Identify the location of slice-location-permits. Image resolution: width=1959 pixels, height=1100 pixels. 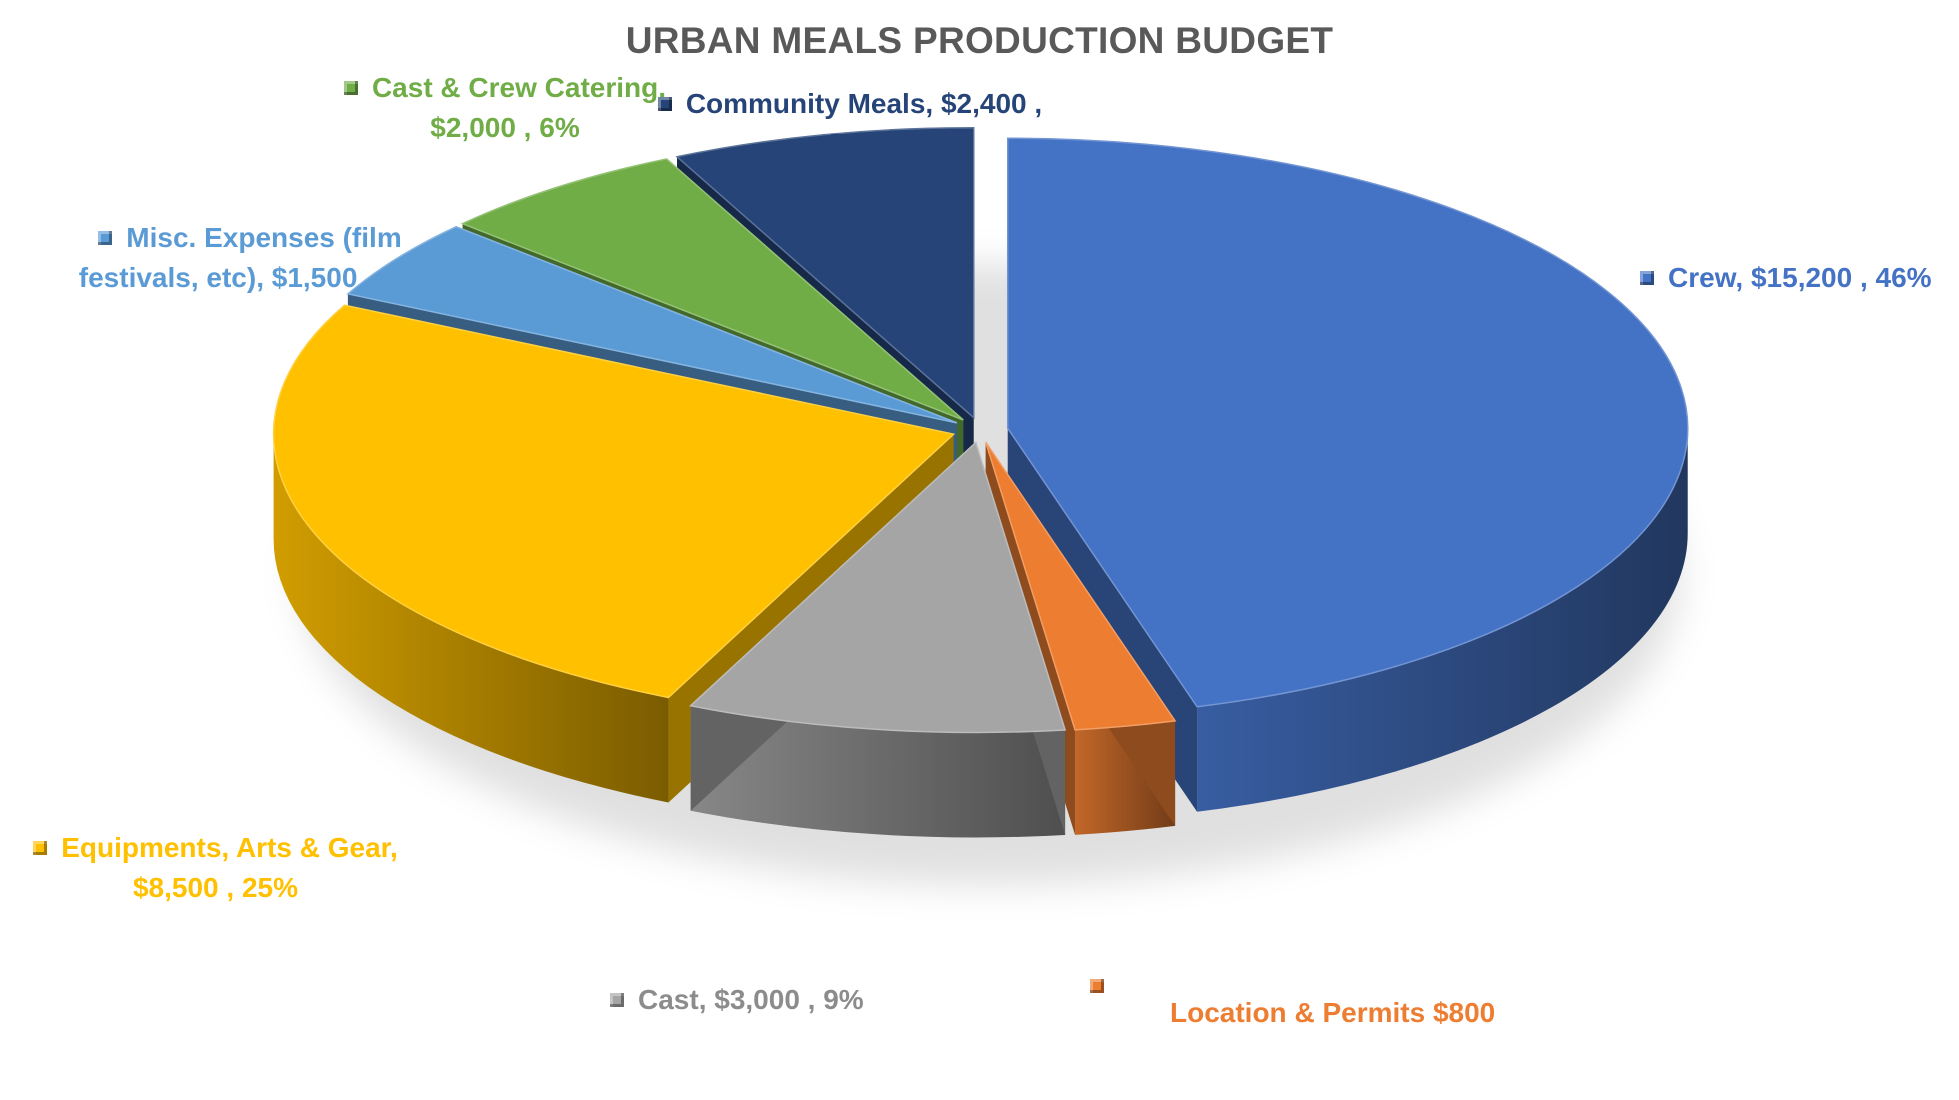
(1081, 586).